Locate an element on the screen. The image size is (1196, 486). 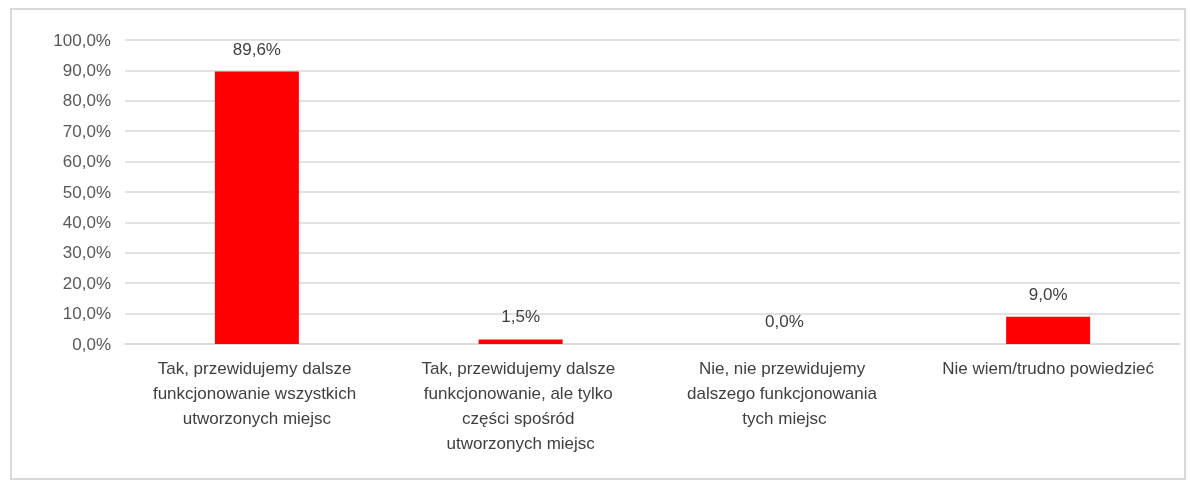
y-tick-label: 100,0% is located at coordinates (82, 40).